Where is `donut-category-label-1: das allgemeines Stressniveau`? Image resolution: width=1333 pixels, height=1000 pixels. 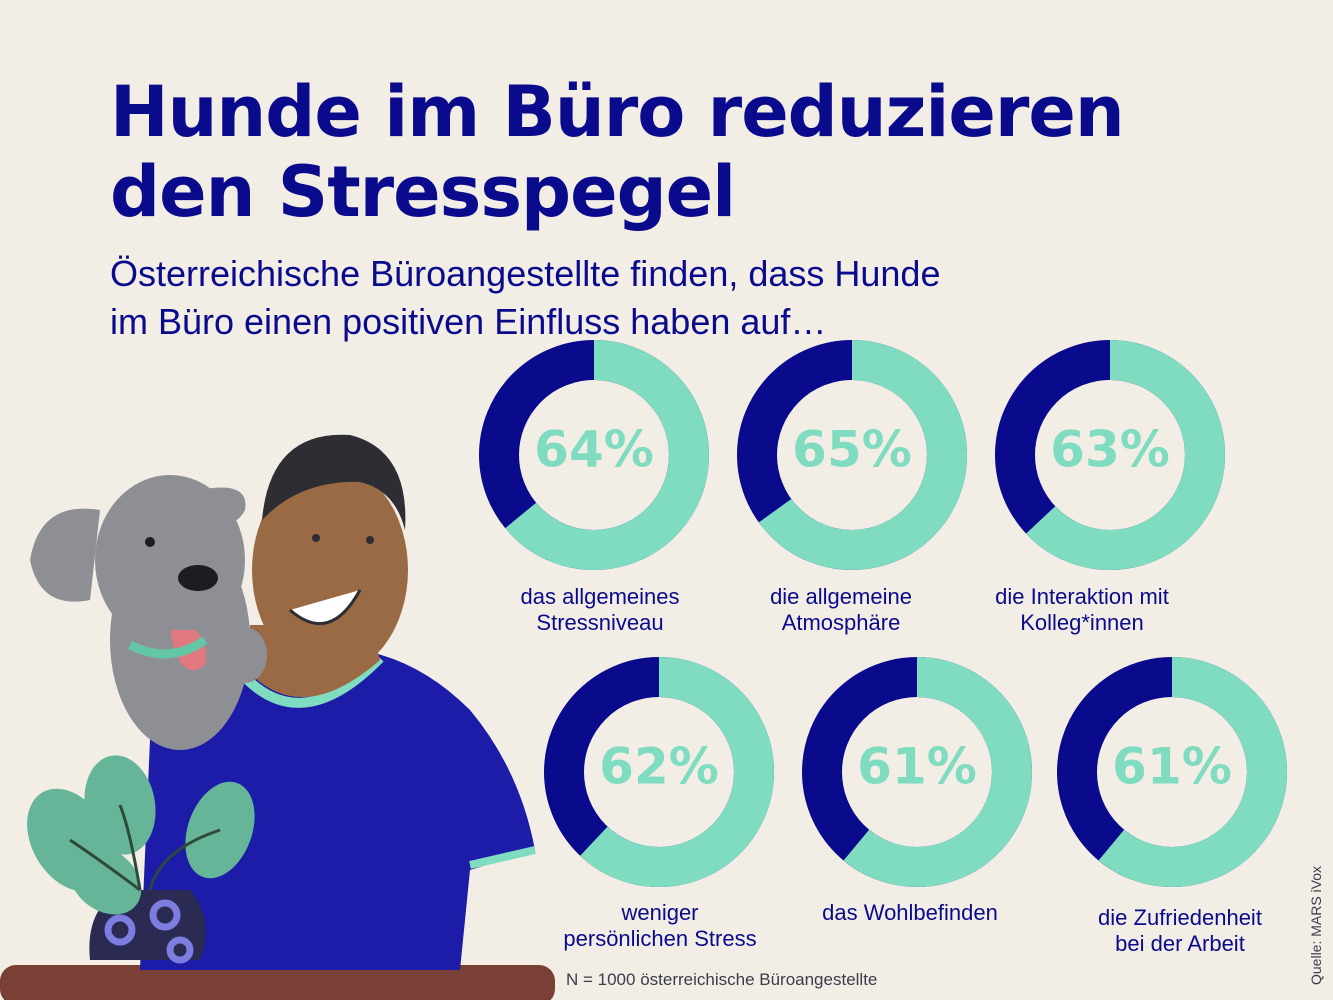 donut-category-label-1: das allgemeines Stressniveau is located at coordinates (600, 609).